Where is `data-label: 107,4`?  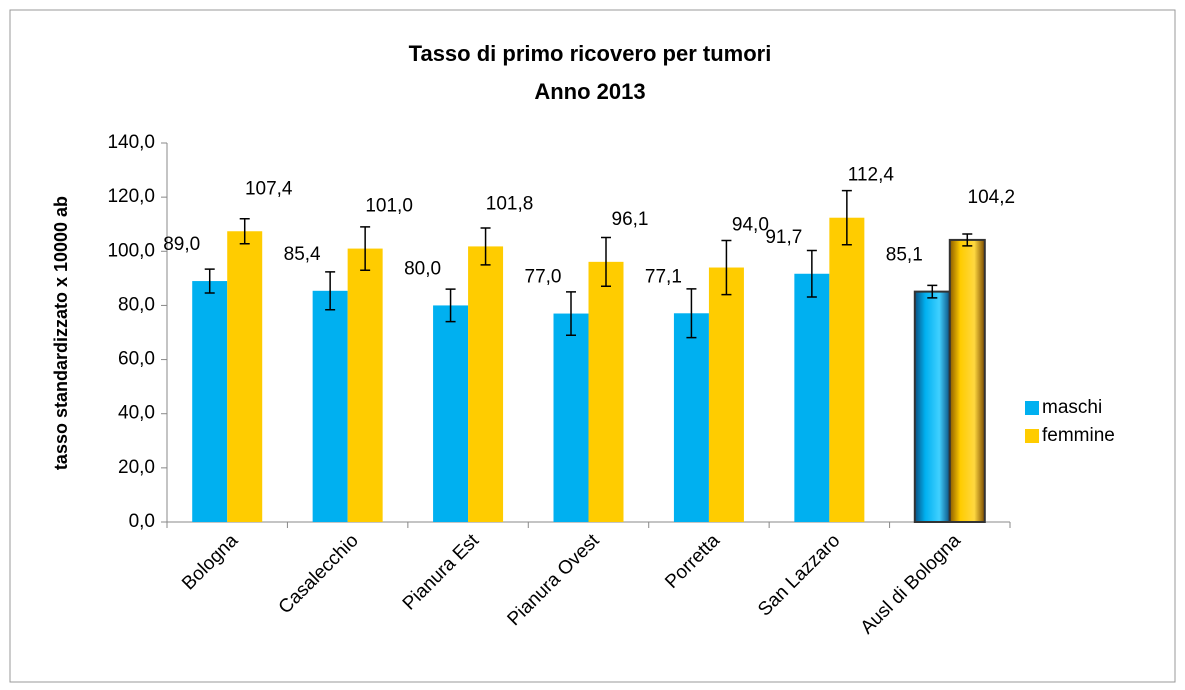
data-label: 107,4 is located at coordinates (269, 188).